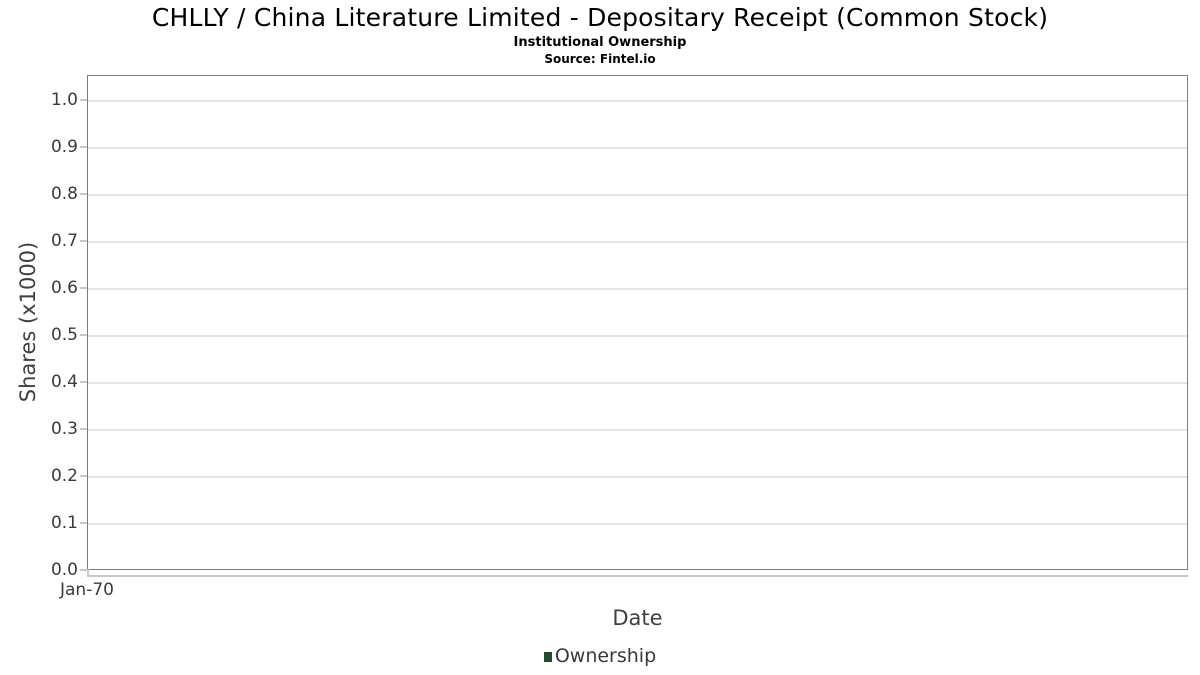 The height and width of the screenshot is (675, 1200). Describe the element at coordinates (64, 100) in the screenshot. I see `y-axis-tick-label-1.0: 1.0` at that location.